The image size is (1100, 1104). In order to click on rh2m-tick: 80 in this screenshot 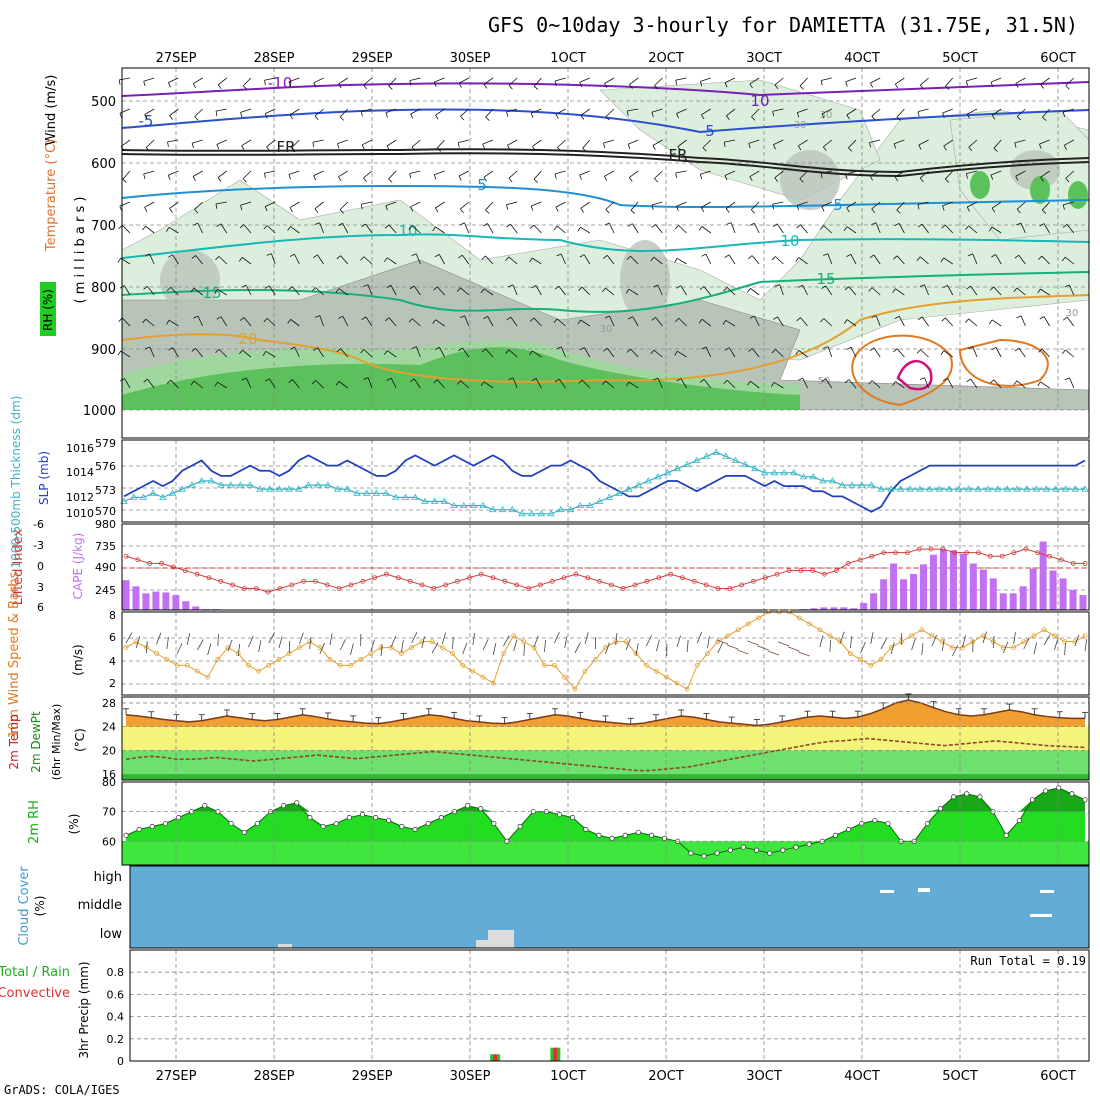, I will do `click(109, 782)`.